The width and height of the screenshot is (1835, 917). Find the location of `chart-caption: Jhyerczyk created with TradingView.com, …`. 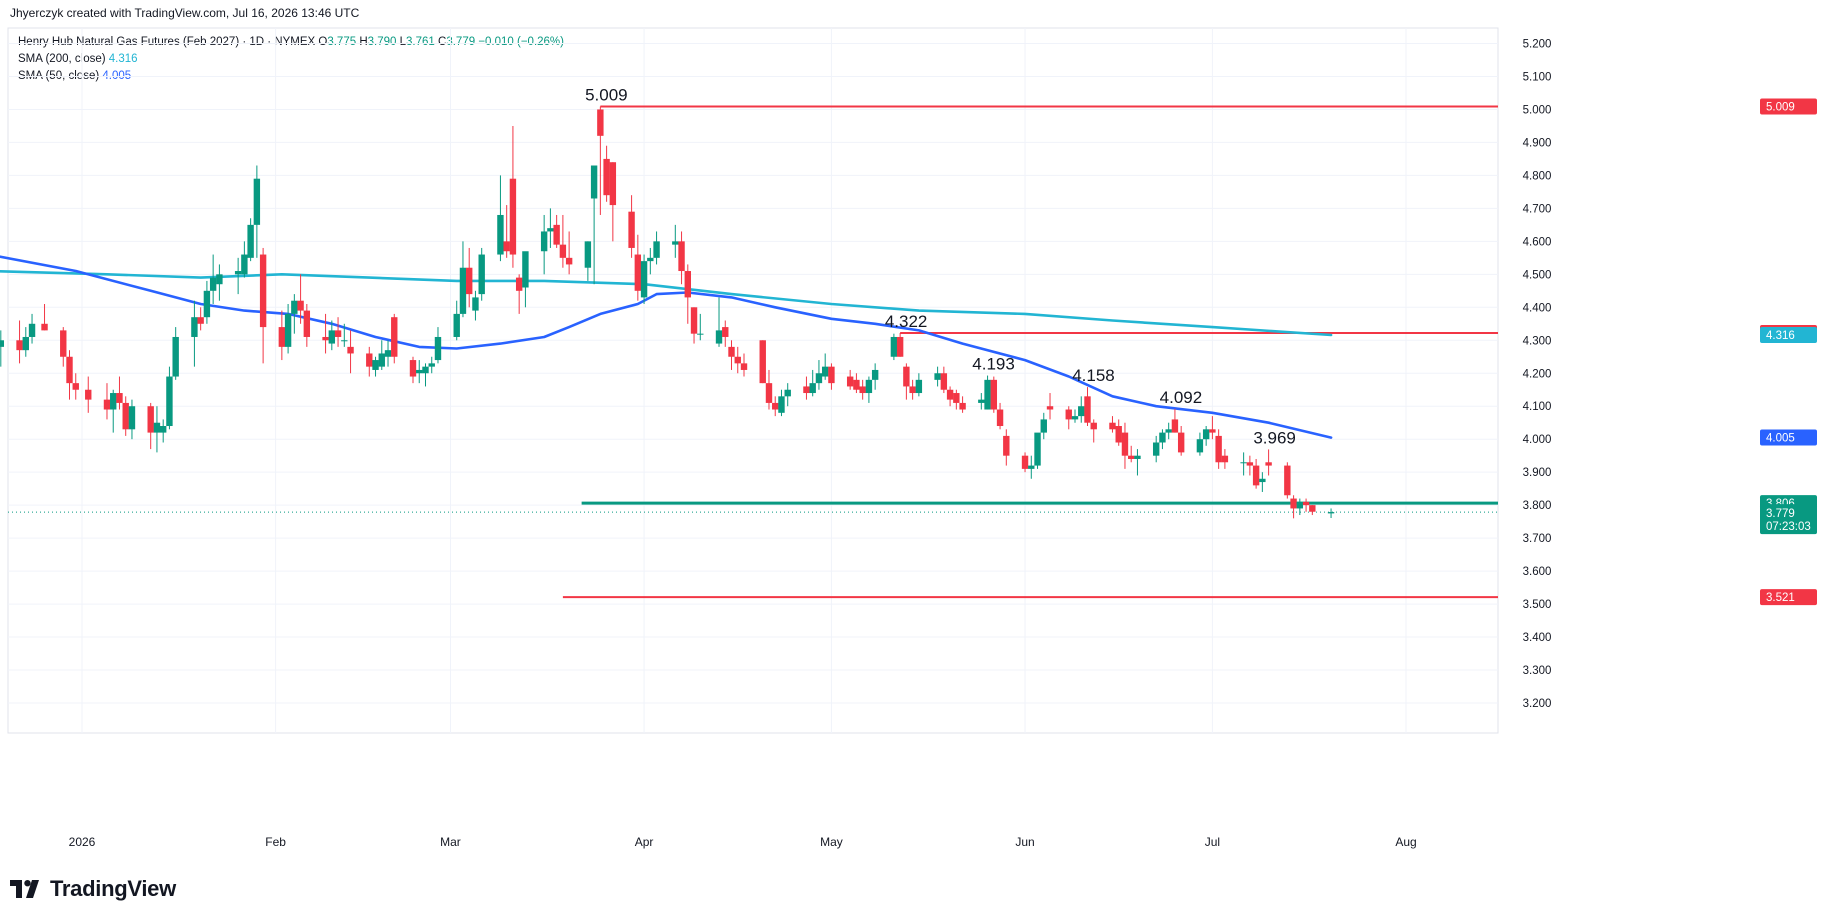

chart-caption: Jhyerczyk created with TradingView.com, … is located at coordinates (185, 13).